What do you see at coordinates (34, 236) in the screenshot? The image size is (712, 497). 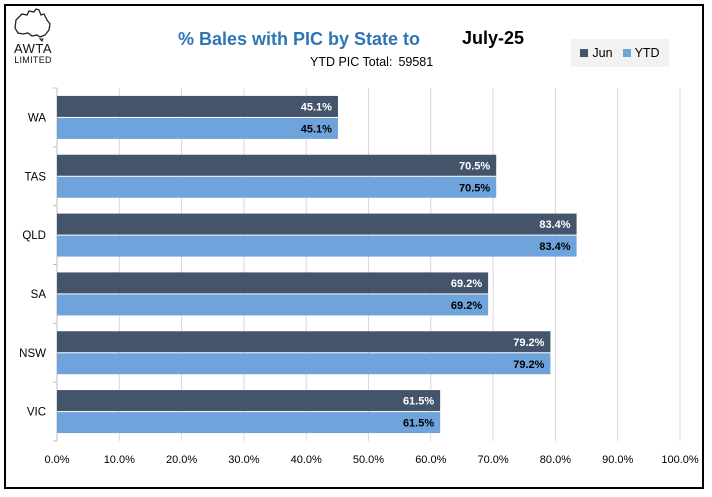 I see `y-category-label: QLD` at bounding box center [34, 236].